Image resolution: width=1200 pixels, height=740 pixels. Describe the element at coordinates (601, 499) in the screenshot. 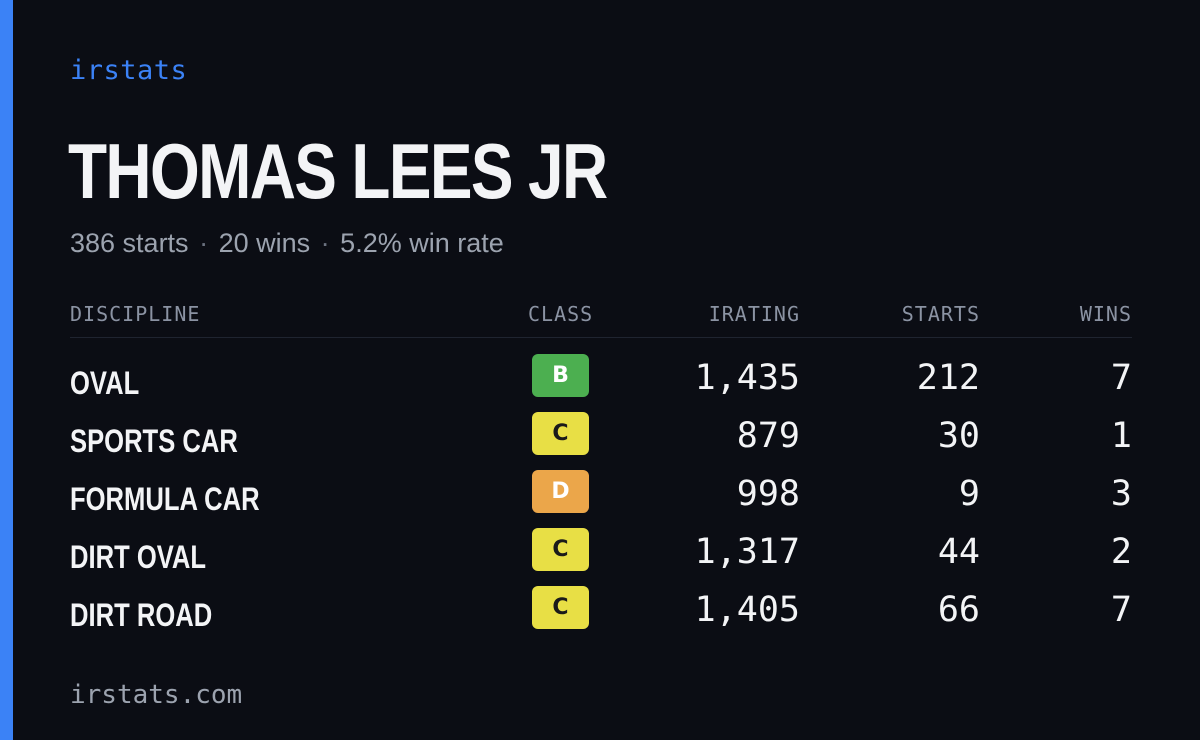

I see `table-row: FORMULA CAR D 998 9 3` at that location.